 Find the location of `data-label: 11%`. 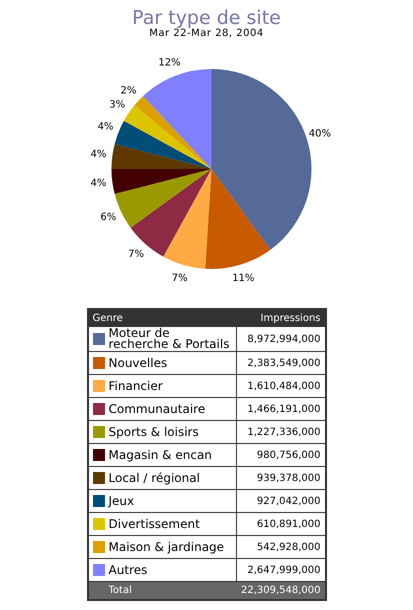

data-label: 11% is located at coordinates (243, 278).